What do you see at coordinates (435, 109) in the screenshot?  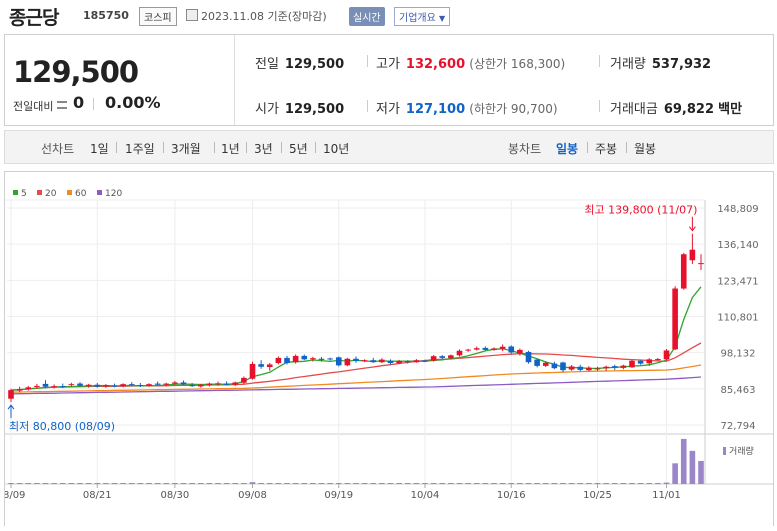 I see `low-value: 127,100` at bounding box center [435, 109].